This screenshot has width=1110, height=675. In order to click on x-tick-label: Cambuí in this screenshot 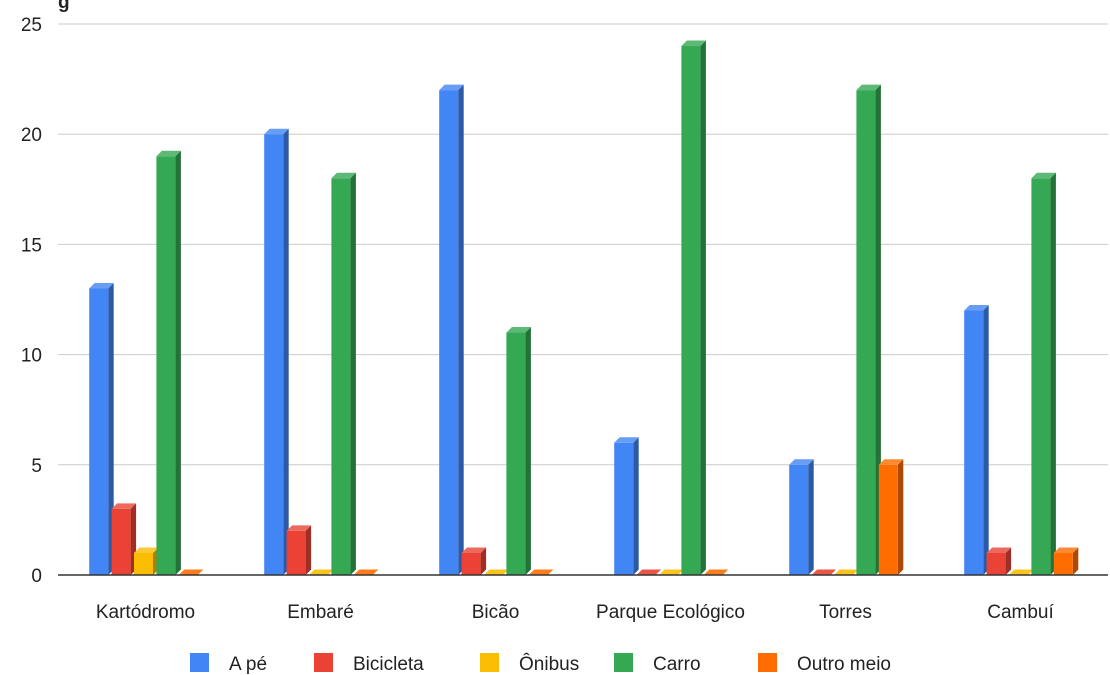, I will do `click(1020, 612)`.